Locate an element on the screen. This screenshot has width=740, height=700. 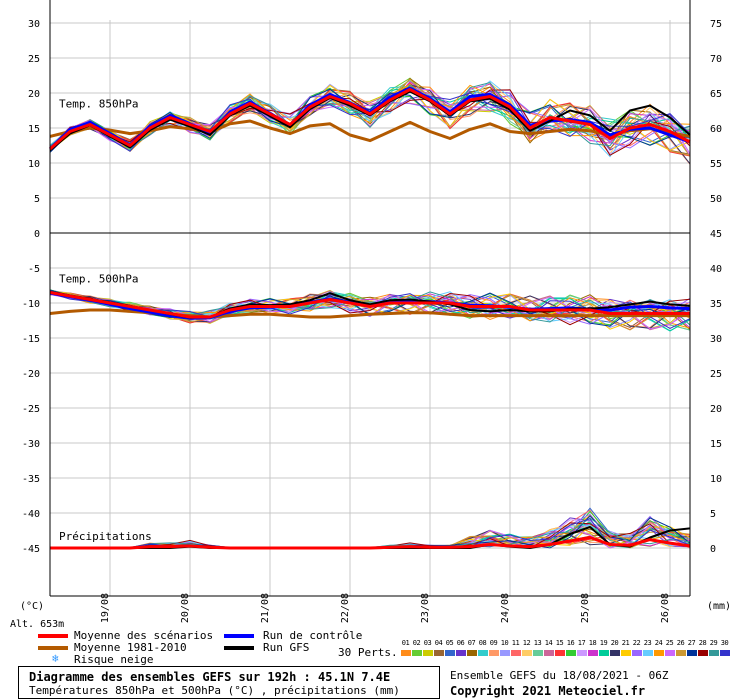
perturbation-code: 04 is located at coordinates (438, 643).